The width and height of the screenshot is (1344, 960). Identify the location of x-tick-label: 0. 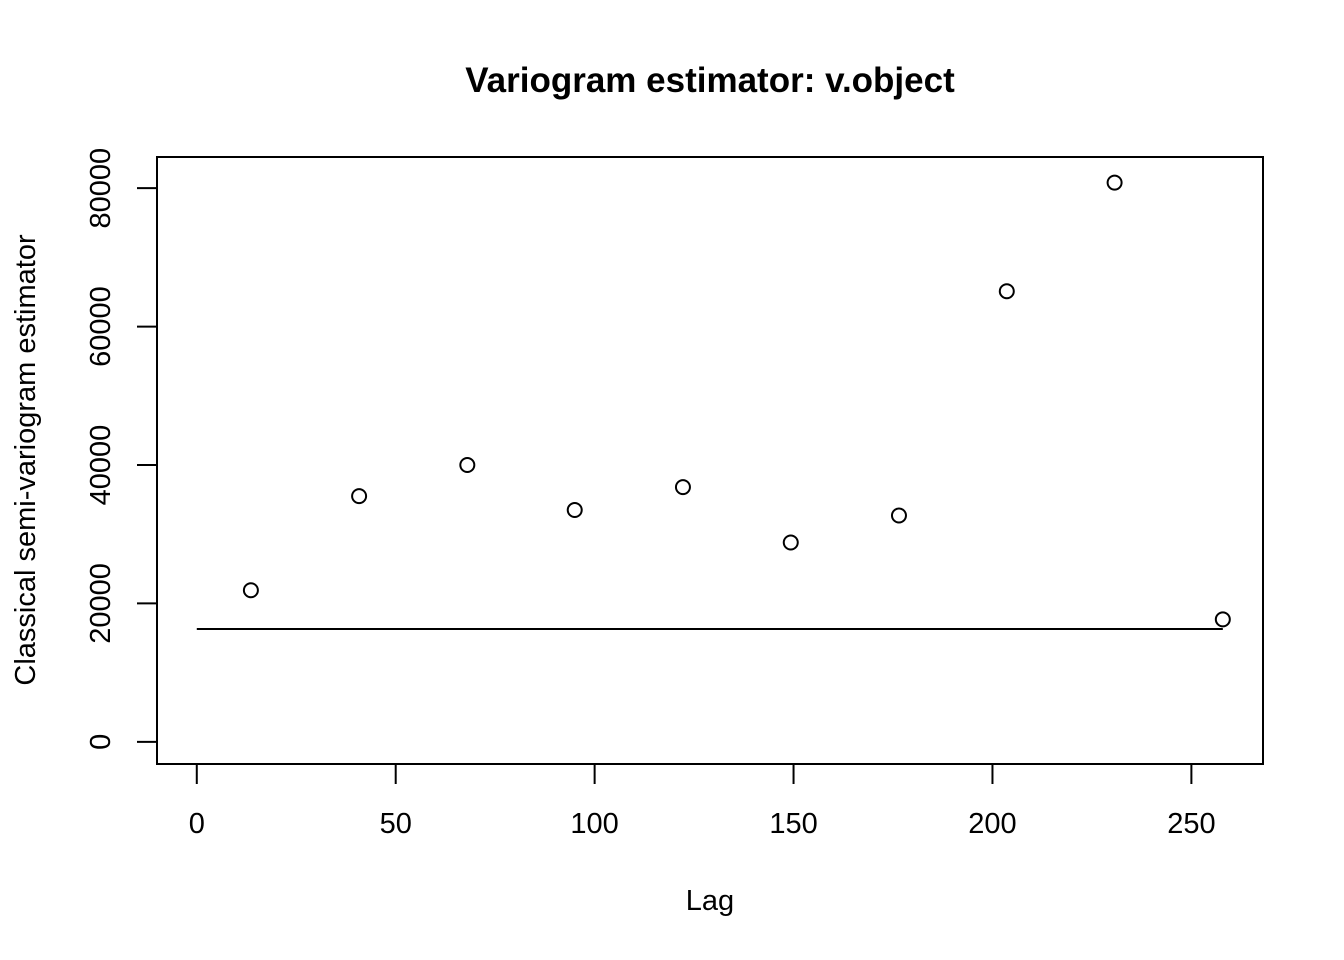
(197, 824).